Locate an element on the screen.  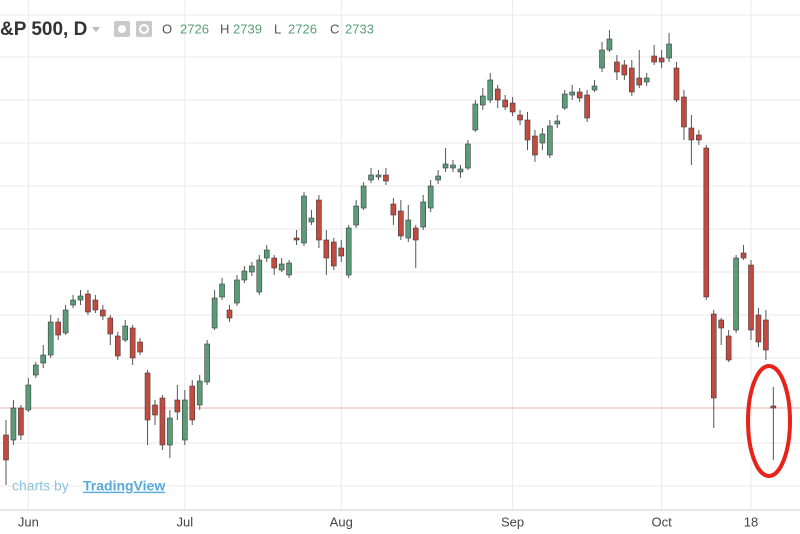
watermark-link: TradingView is located at coordinates (124, 486).